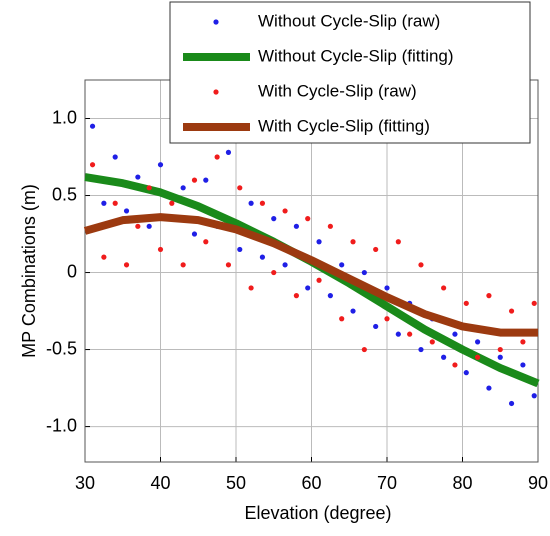  What do you see at coordinates (311, 483) in the screenshot?
I see `x-tick-label: 60` at bounding box center [311, 483].